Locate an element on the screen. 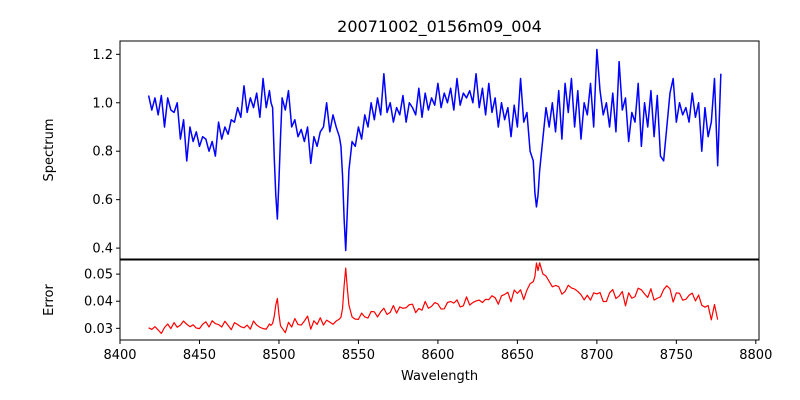 This screenshot has width=800, height=400. x-tick-label: 8600 is located at coordinates (437, 355).